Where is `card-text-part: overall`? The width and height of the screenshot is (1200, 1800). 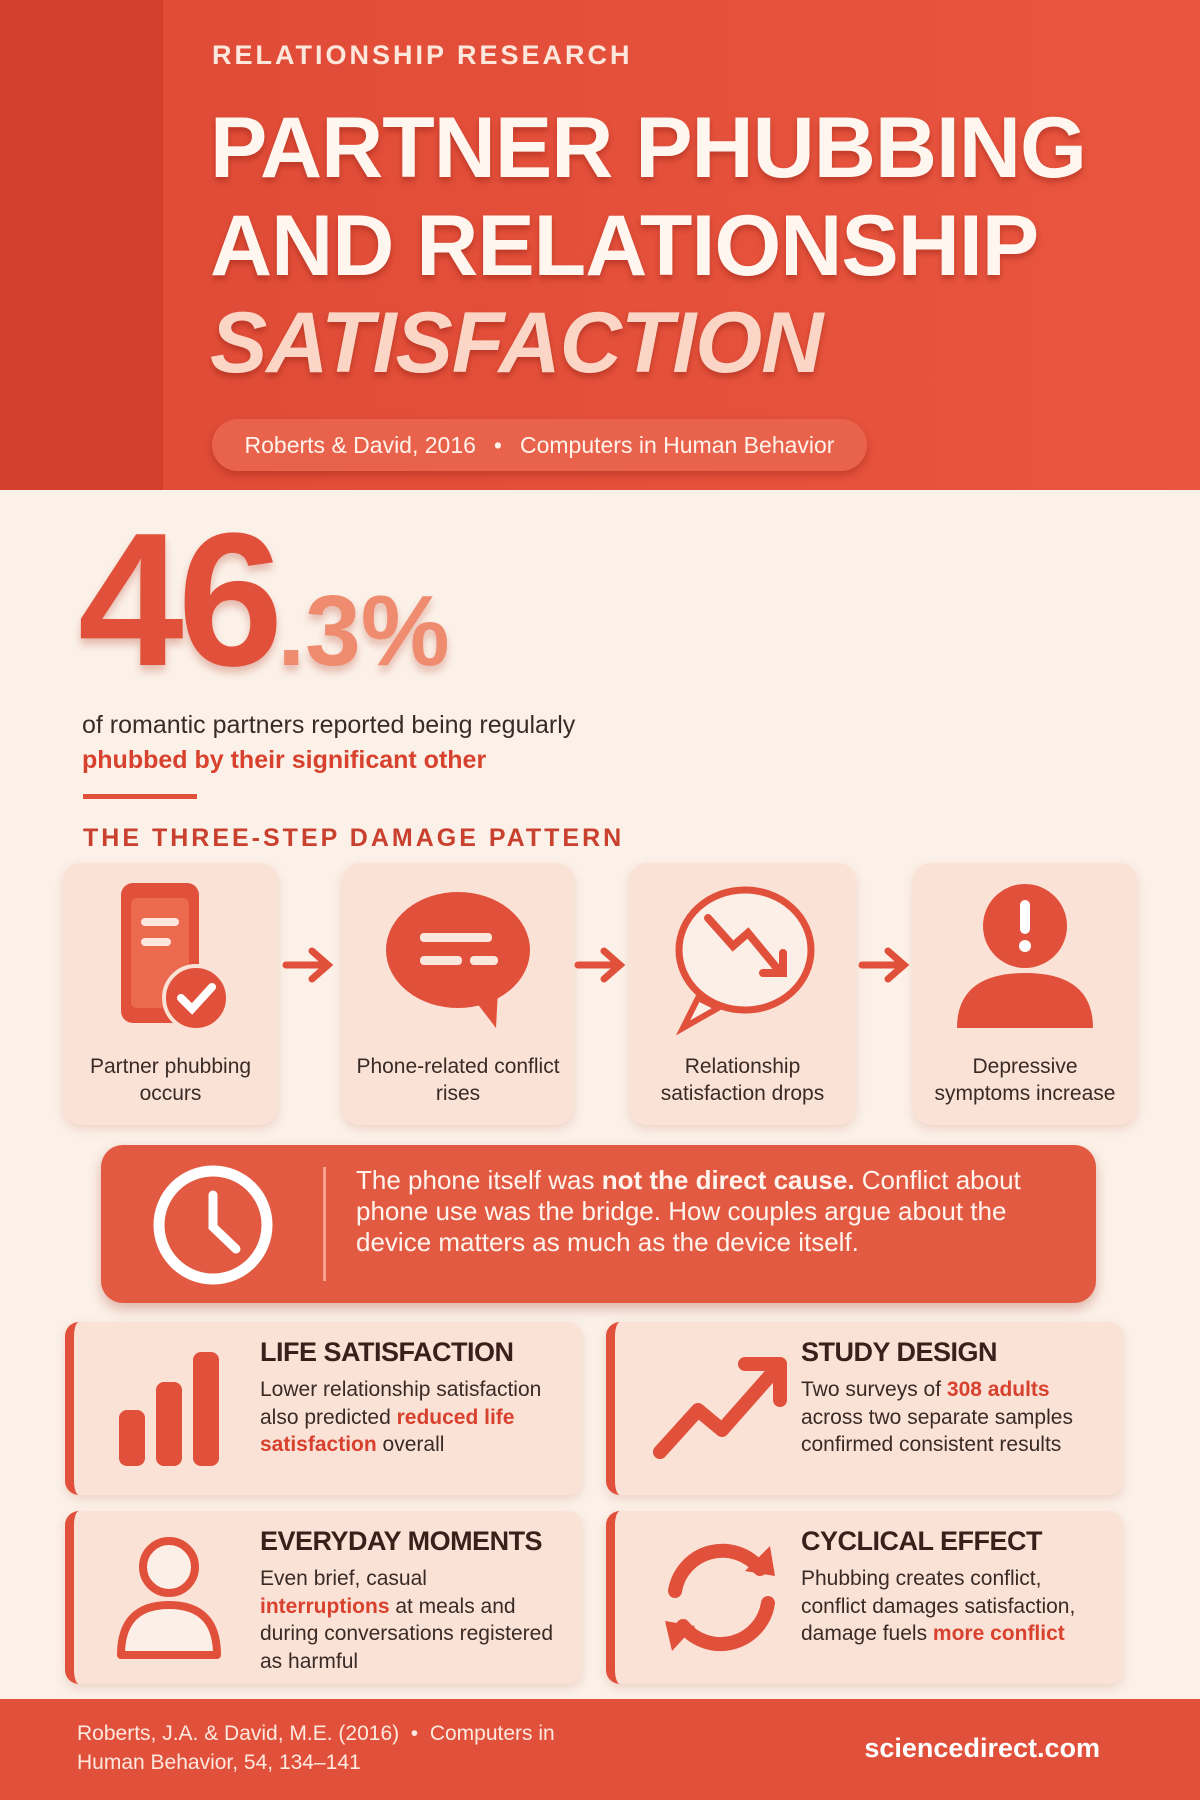 card-text-part: overall is located at coordinates (410, 1444).